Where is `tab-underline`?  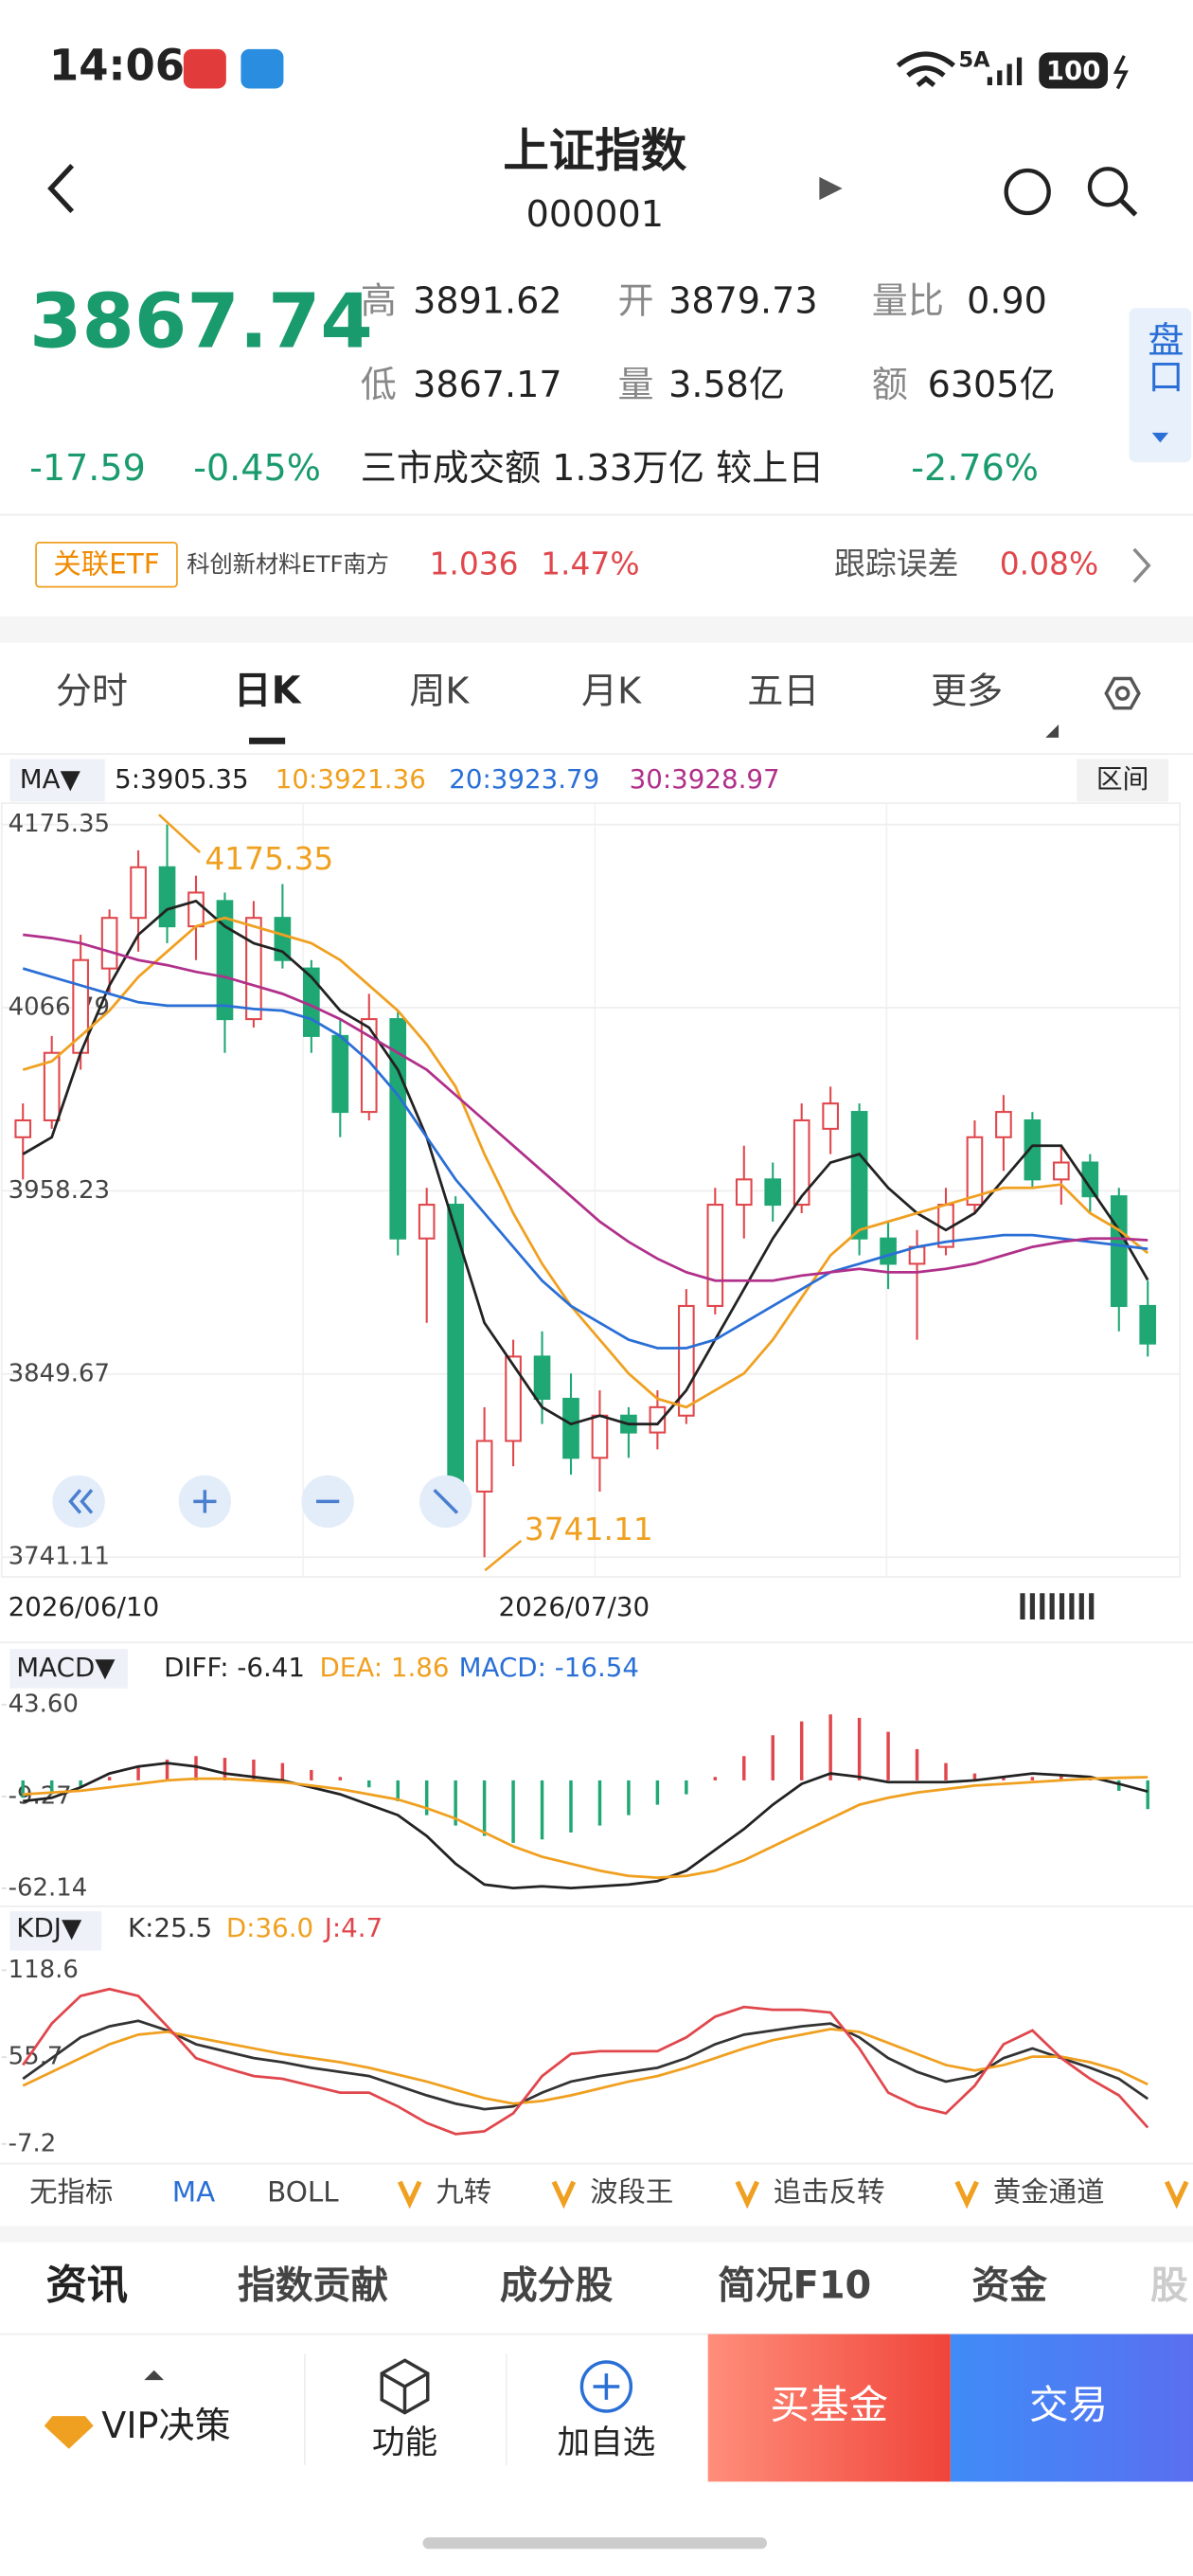 tab-underline is located at coordinates (267, 740).